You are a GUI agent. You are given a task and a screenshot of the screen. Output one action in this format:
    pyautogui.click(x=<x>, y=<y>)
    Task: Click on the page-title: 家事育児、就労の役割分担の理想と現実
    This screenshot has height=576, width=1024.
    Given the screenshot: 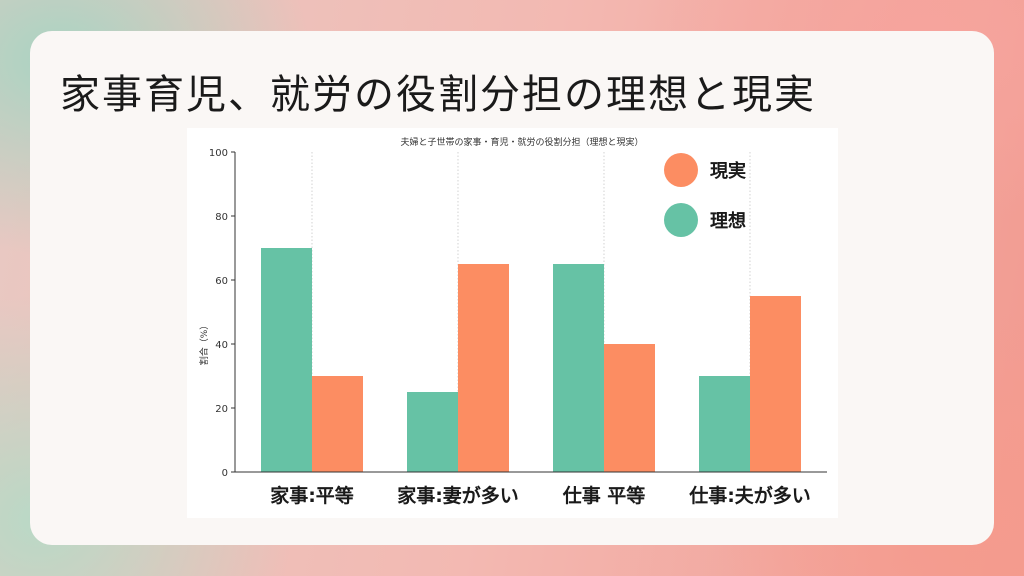 What is the action you would take?
    pyautogui.click(x=438, y=95)
    